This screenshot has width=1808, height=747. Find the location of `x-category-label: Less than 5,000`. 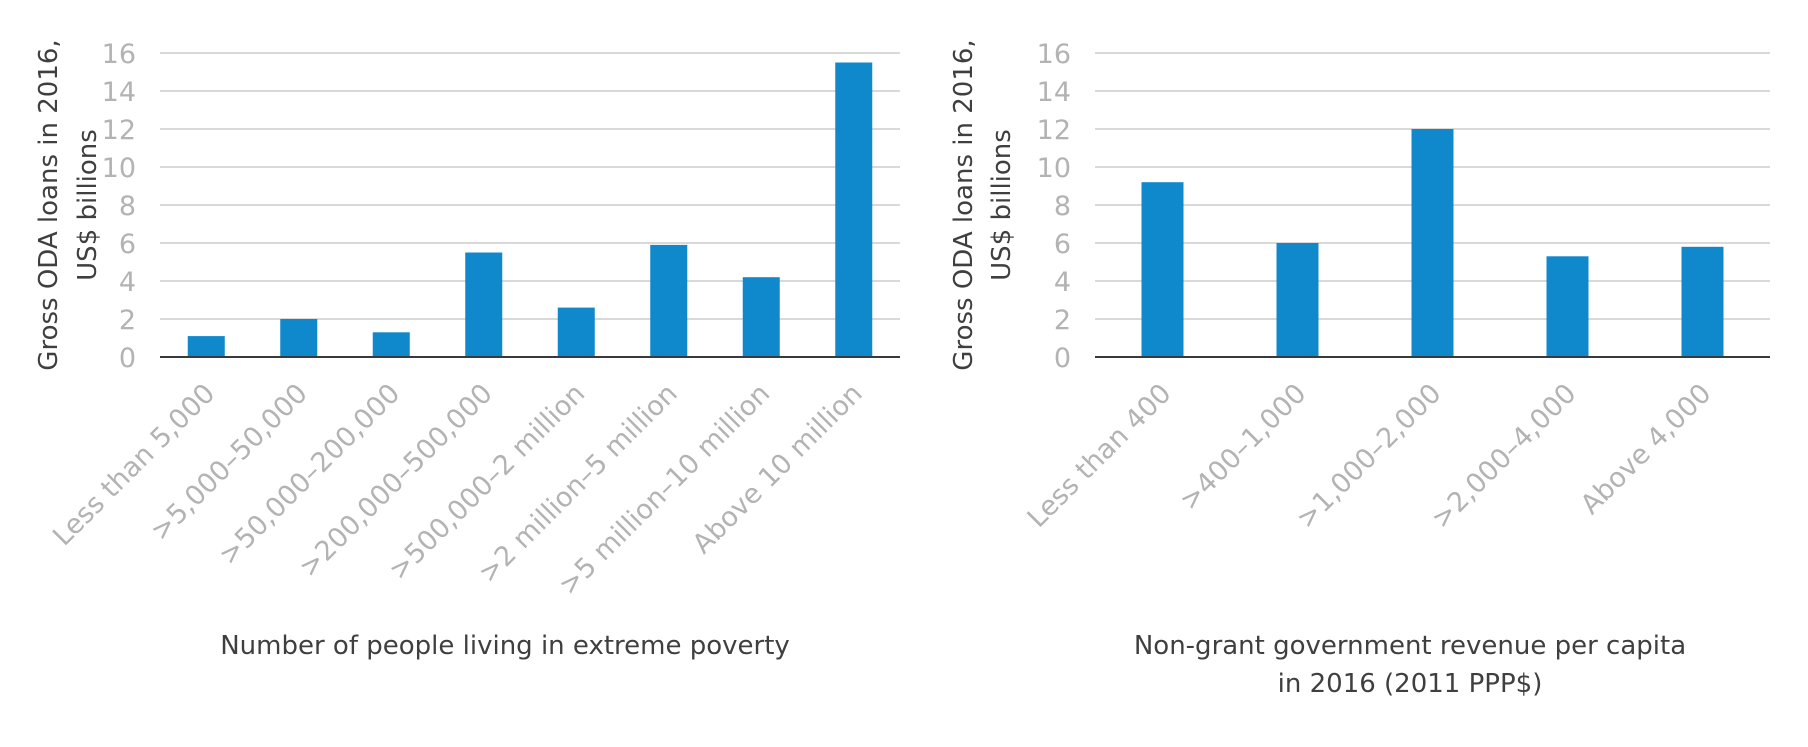

x-category-label: Less than 5,000 is located at coordinates (134, 465).